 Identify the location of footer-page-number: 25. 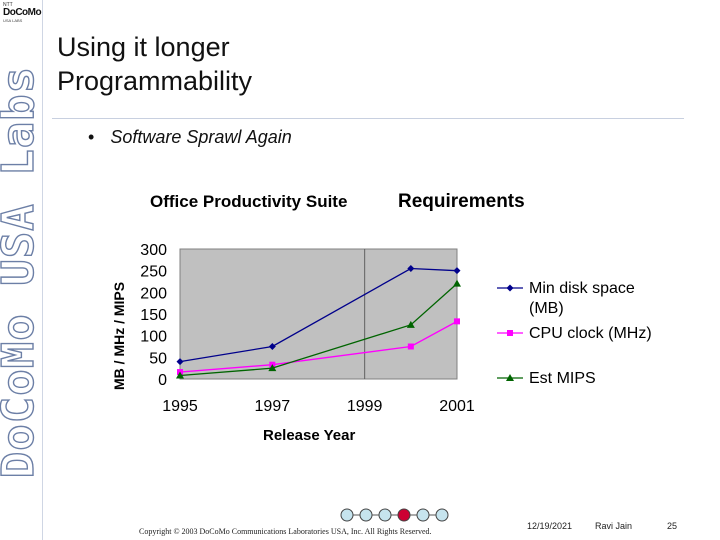
(672, 526).